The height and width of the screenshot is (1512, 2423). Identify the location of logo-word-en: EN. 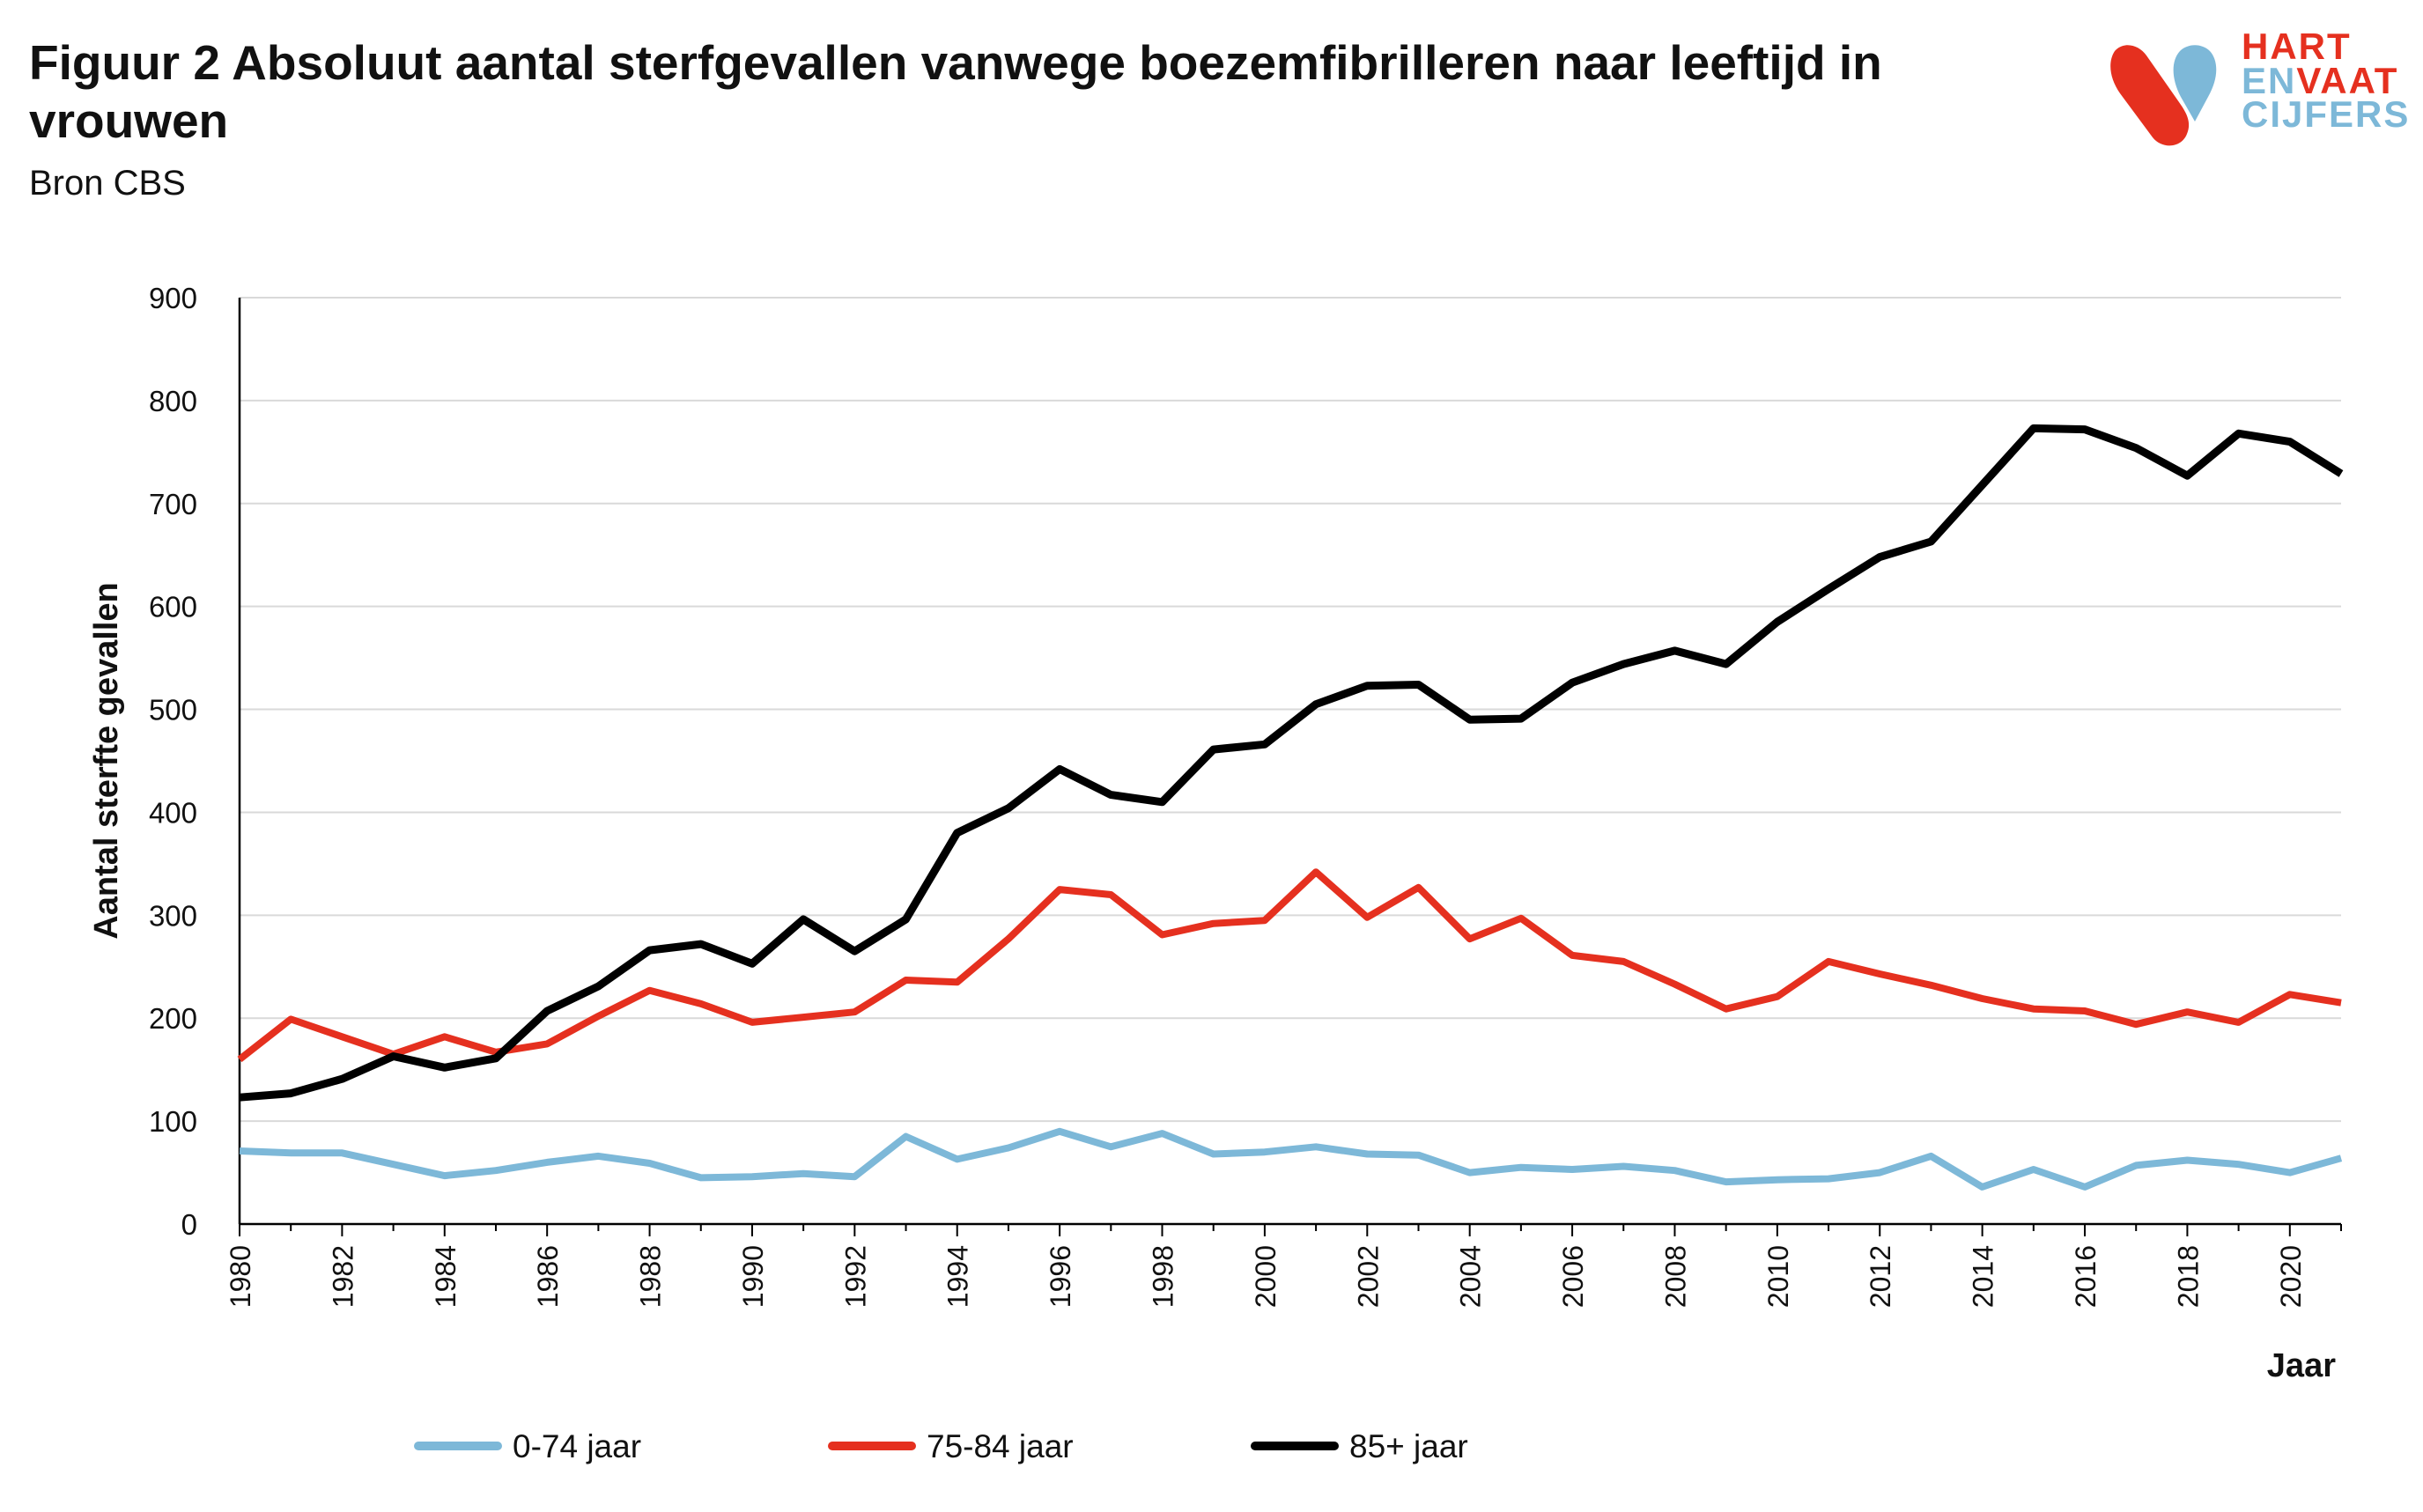
(2269, 80).